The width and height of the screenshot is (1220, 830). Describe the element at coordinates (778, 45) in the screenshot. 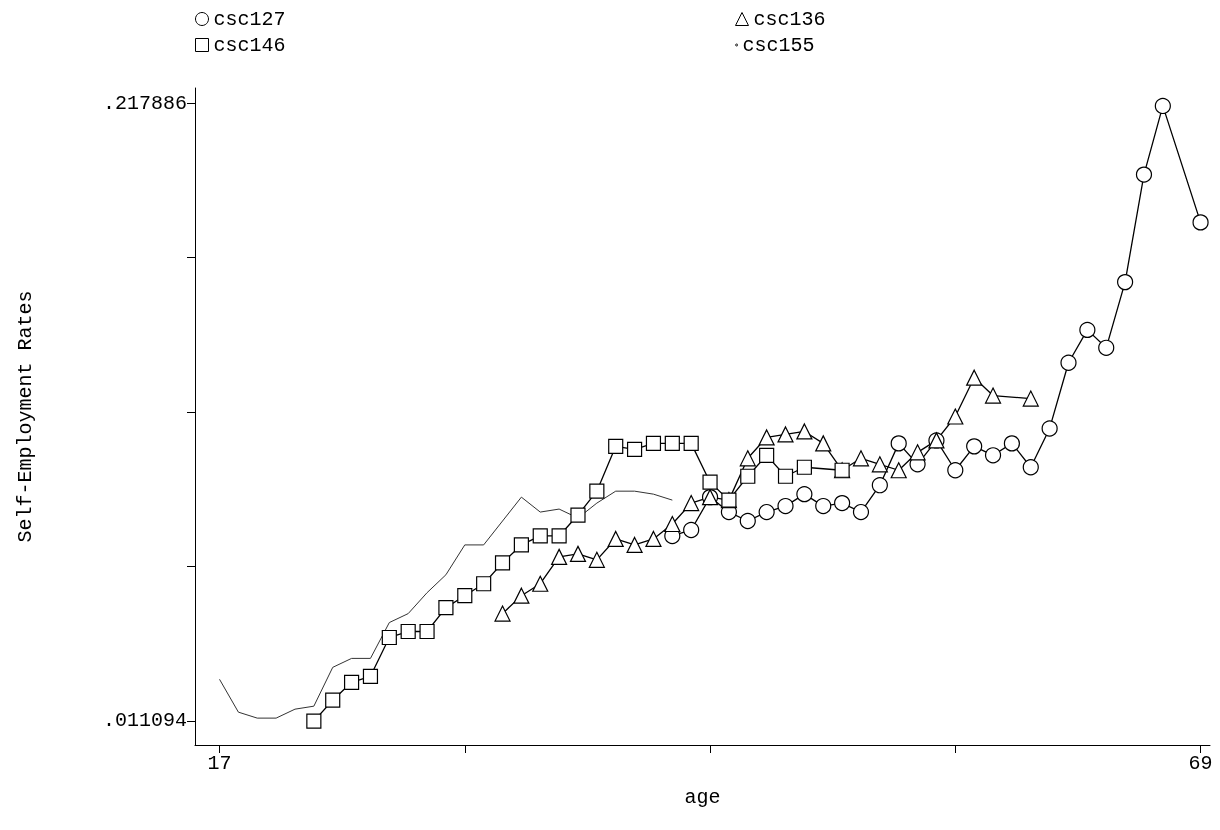

I see `legend-label: csc155` at that location.